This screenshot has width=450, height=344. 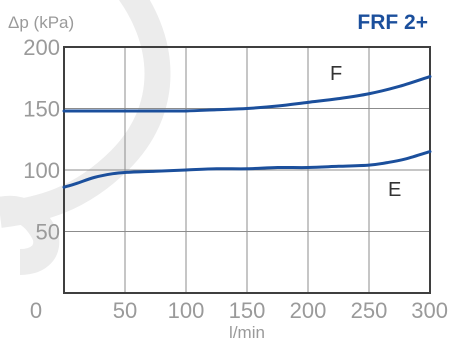 I want to click on y-tick-label: 100, so click(x=41, y=170).